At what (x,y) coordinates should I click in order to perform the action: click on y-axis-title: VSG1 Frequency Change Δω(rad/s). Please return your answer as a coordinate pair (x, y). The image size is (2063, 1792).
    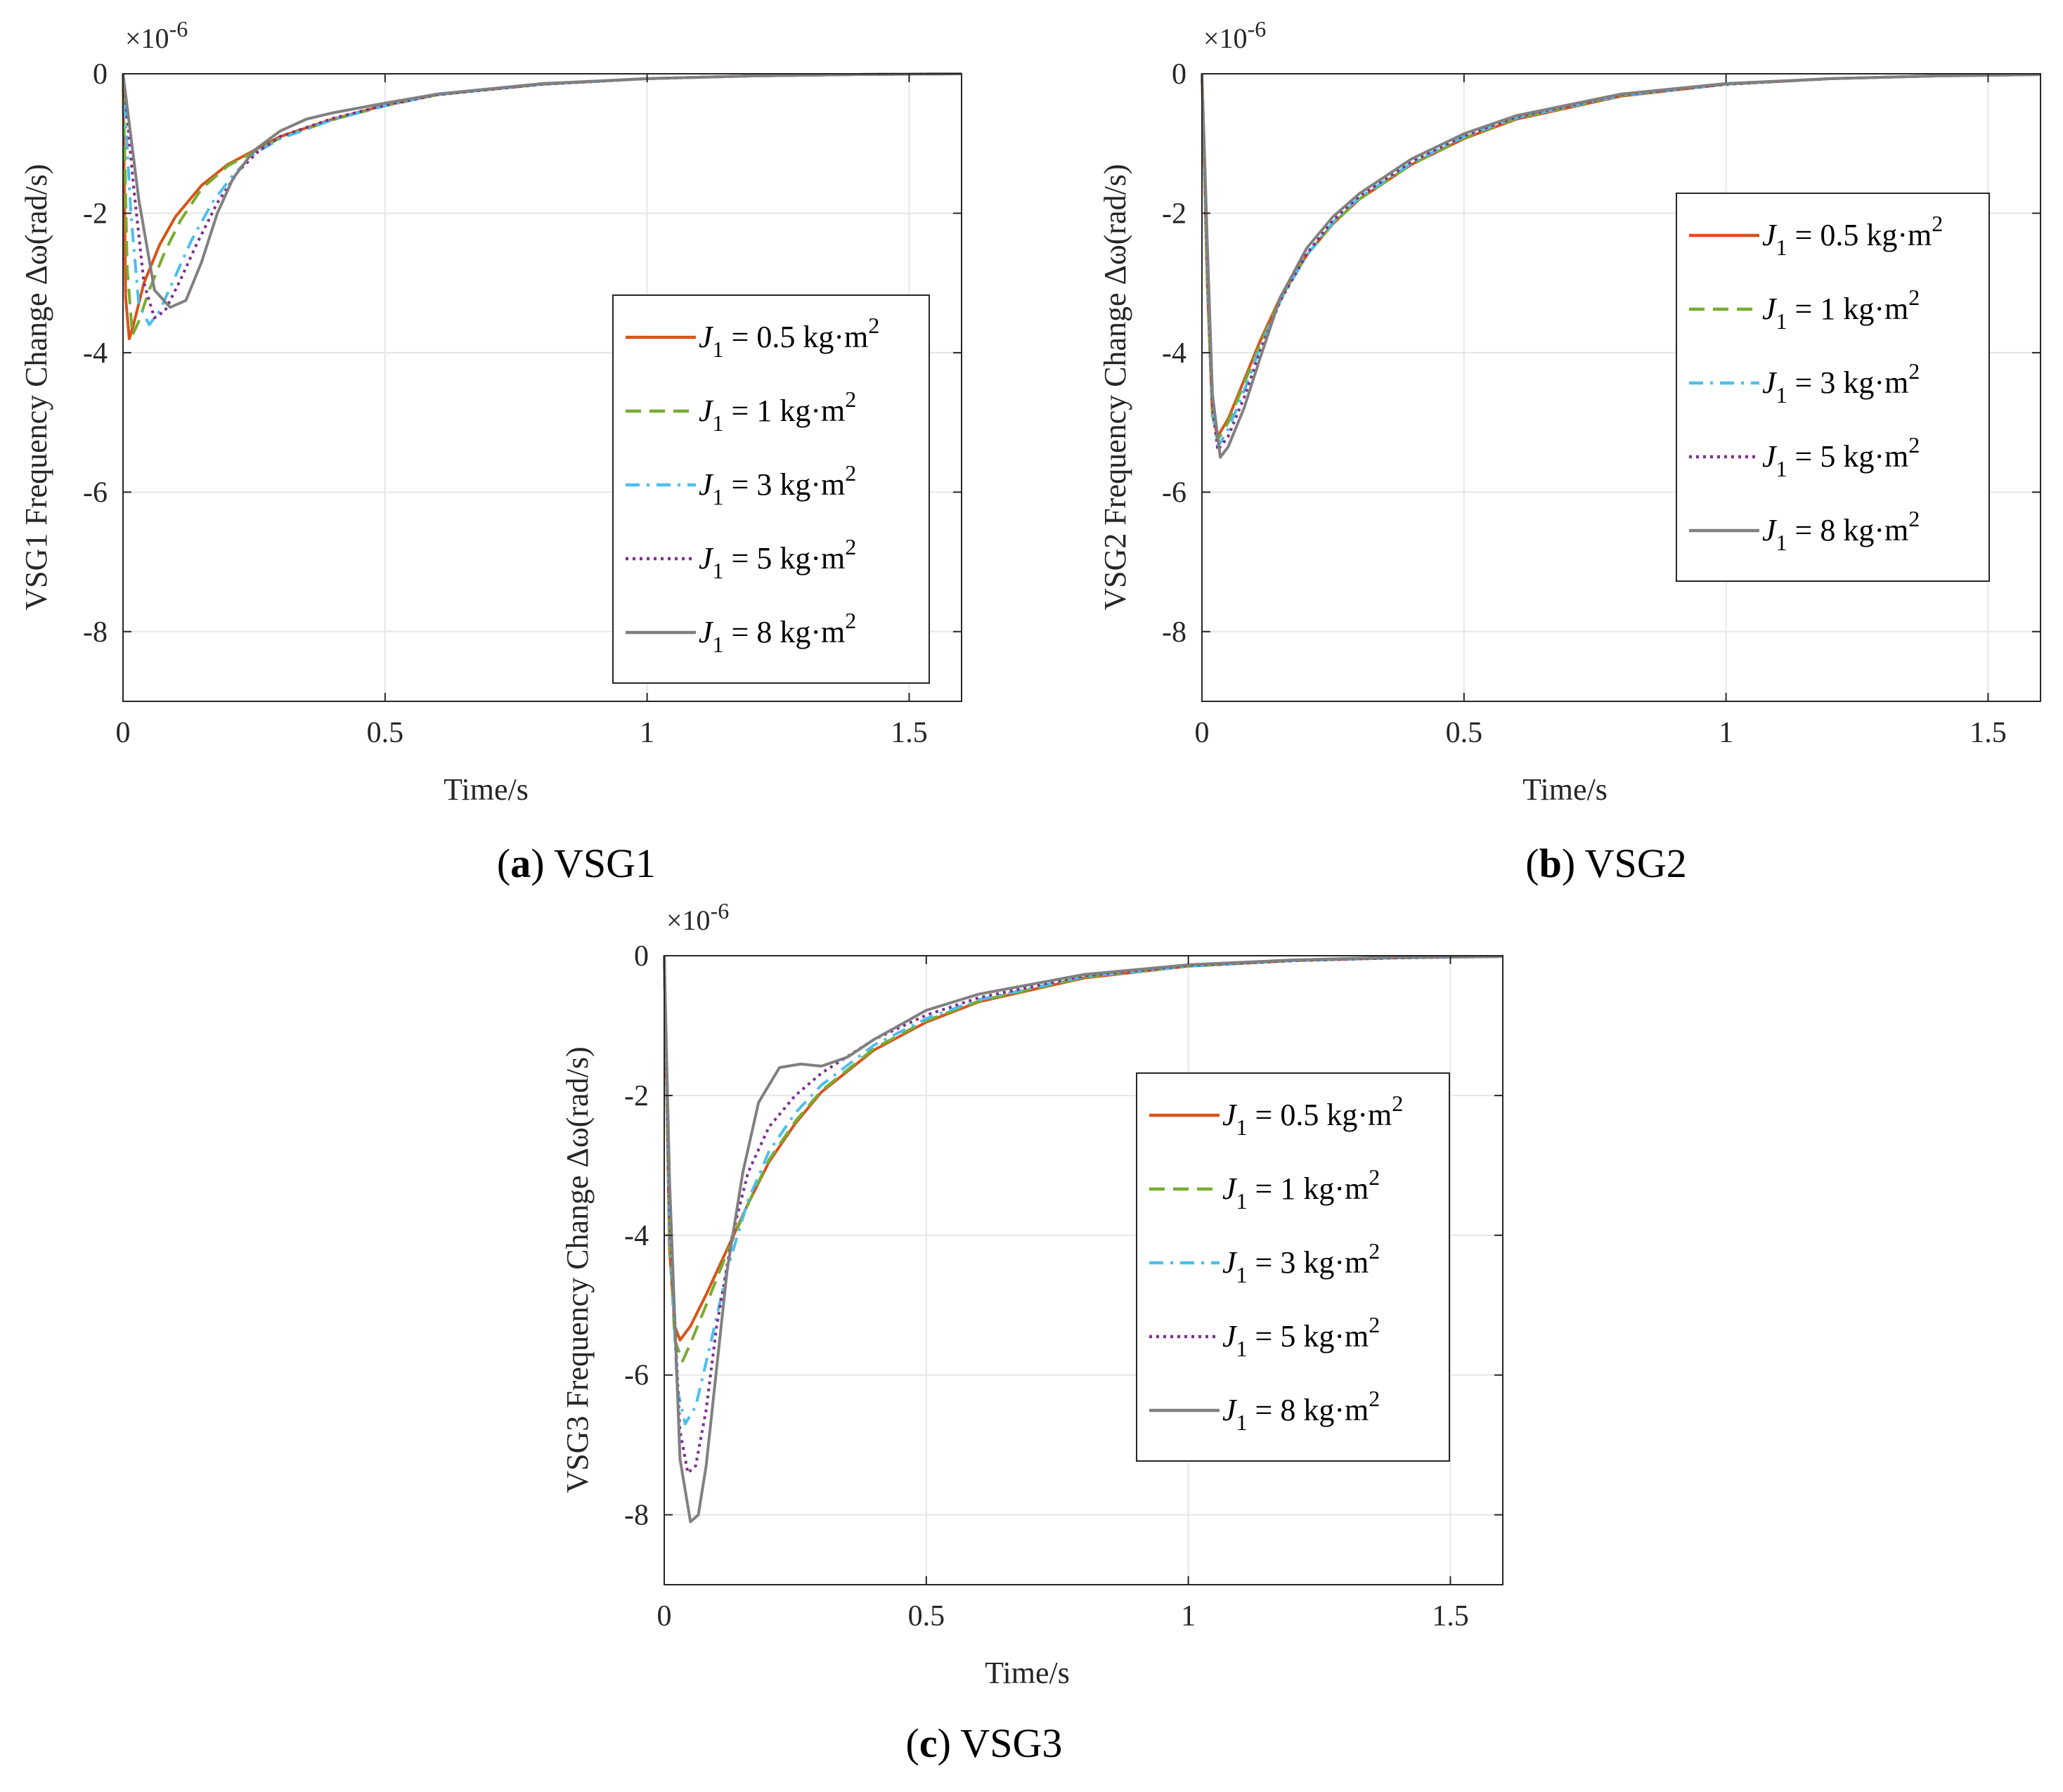
    Looking at the image, I should click on (36, 387).